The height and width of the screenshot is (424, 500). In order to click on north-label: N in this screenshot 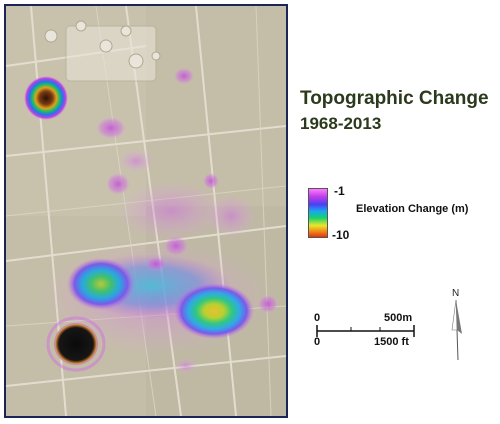, I will do `click(456, 293)`.